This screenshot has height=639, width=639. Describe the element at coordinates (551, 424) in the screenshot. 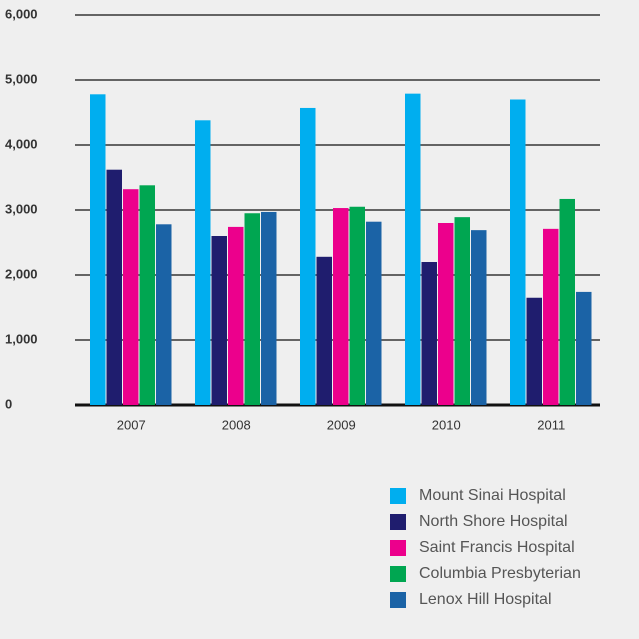

I see `x-tick-label: 2011` at that location.